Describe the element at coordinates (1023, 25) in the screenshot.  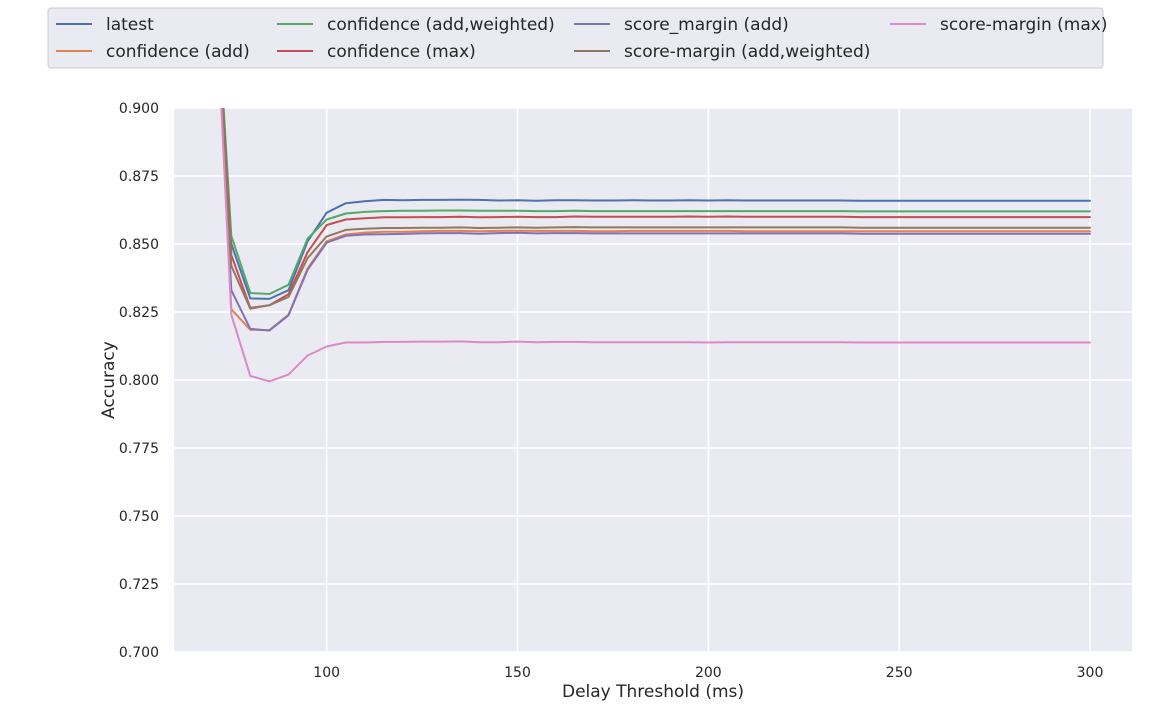
I see `legend-label: score-margin (max)` at that location.